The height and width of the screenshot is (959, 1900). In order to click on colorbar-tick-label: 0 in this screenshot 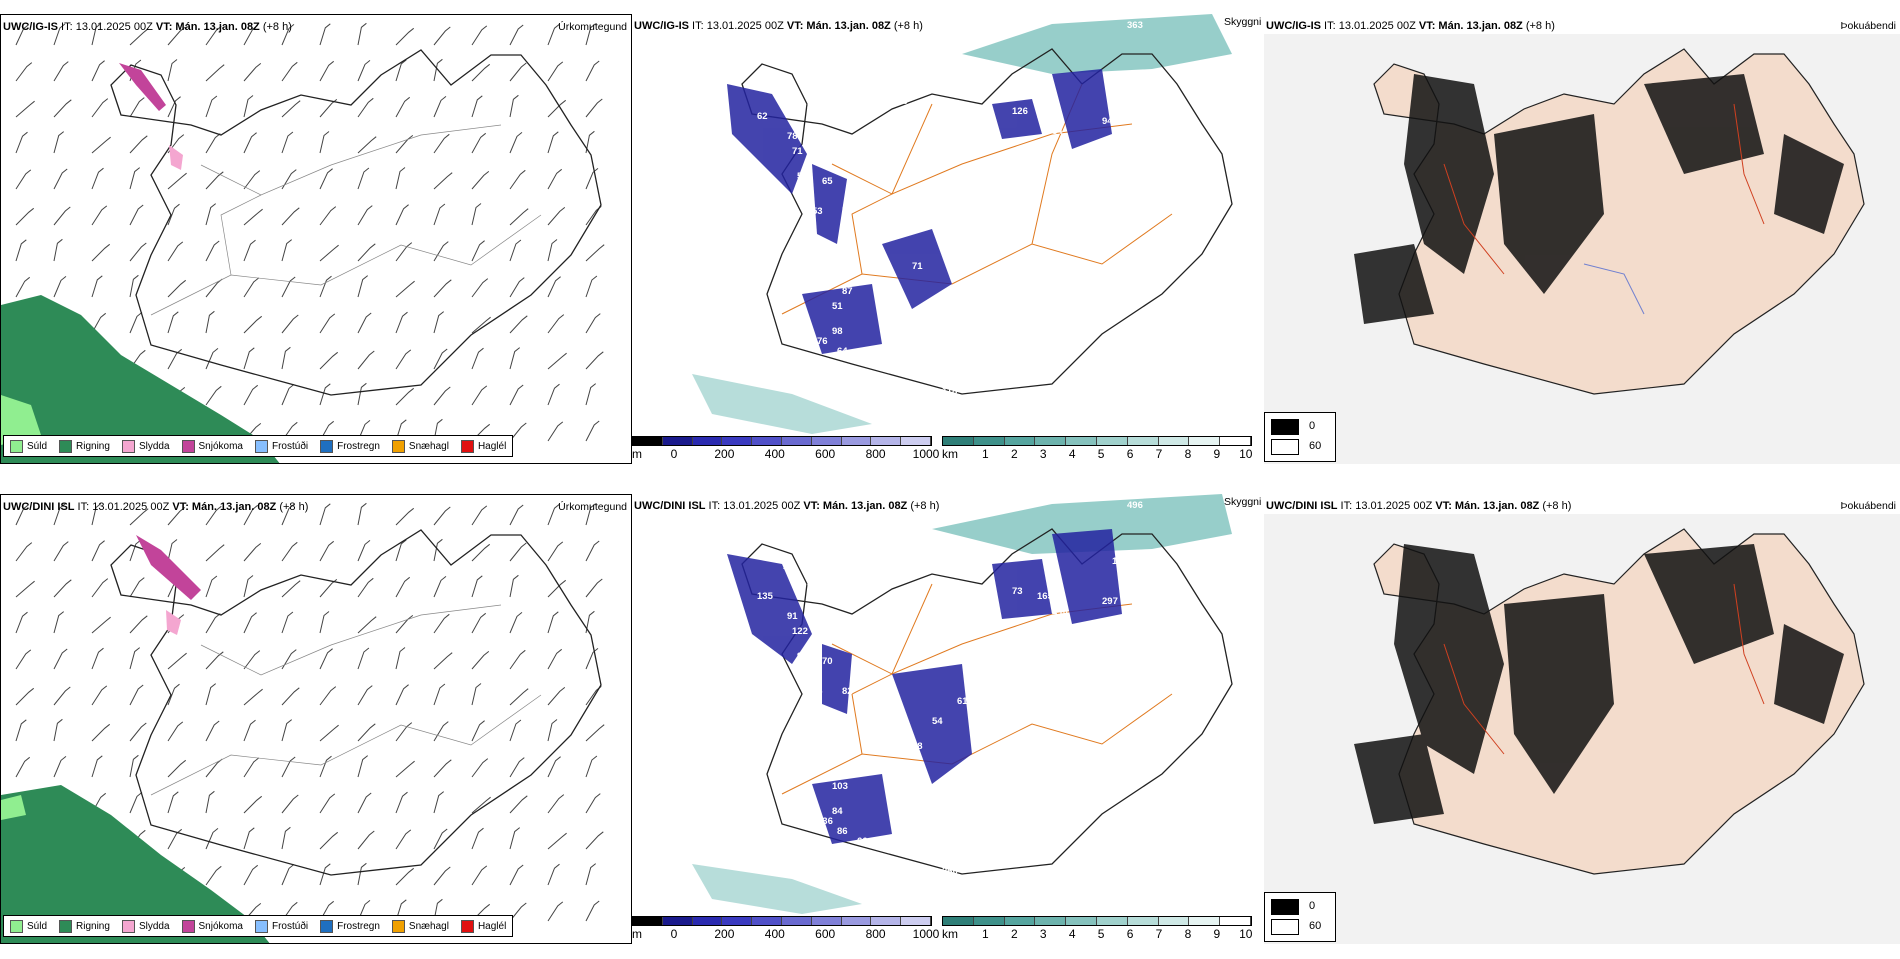, I will do `click(674, 934)`.